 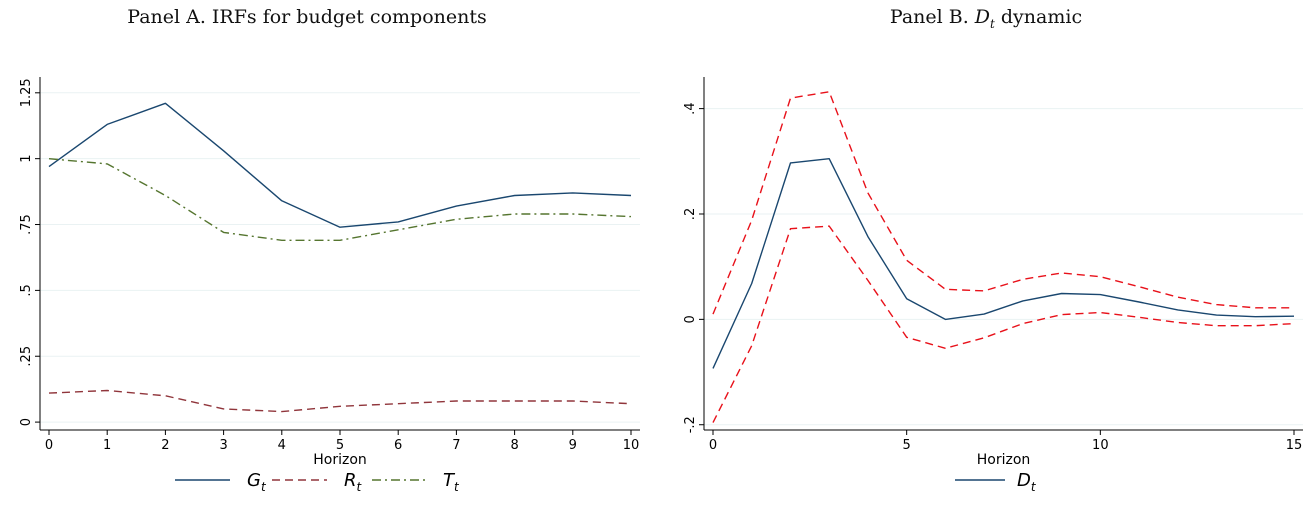 I want to click on y-tick-label: .25, so click(x=26, y=356).